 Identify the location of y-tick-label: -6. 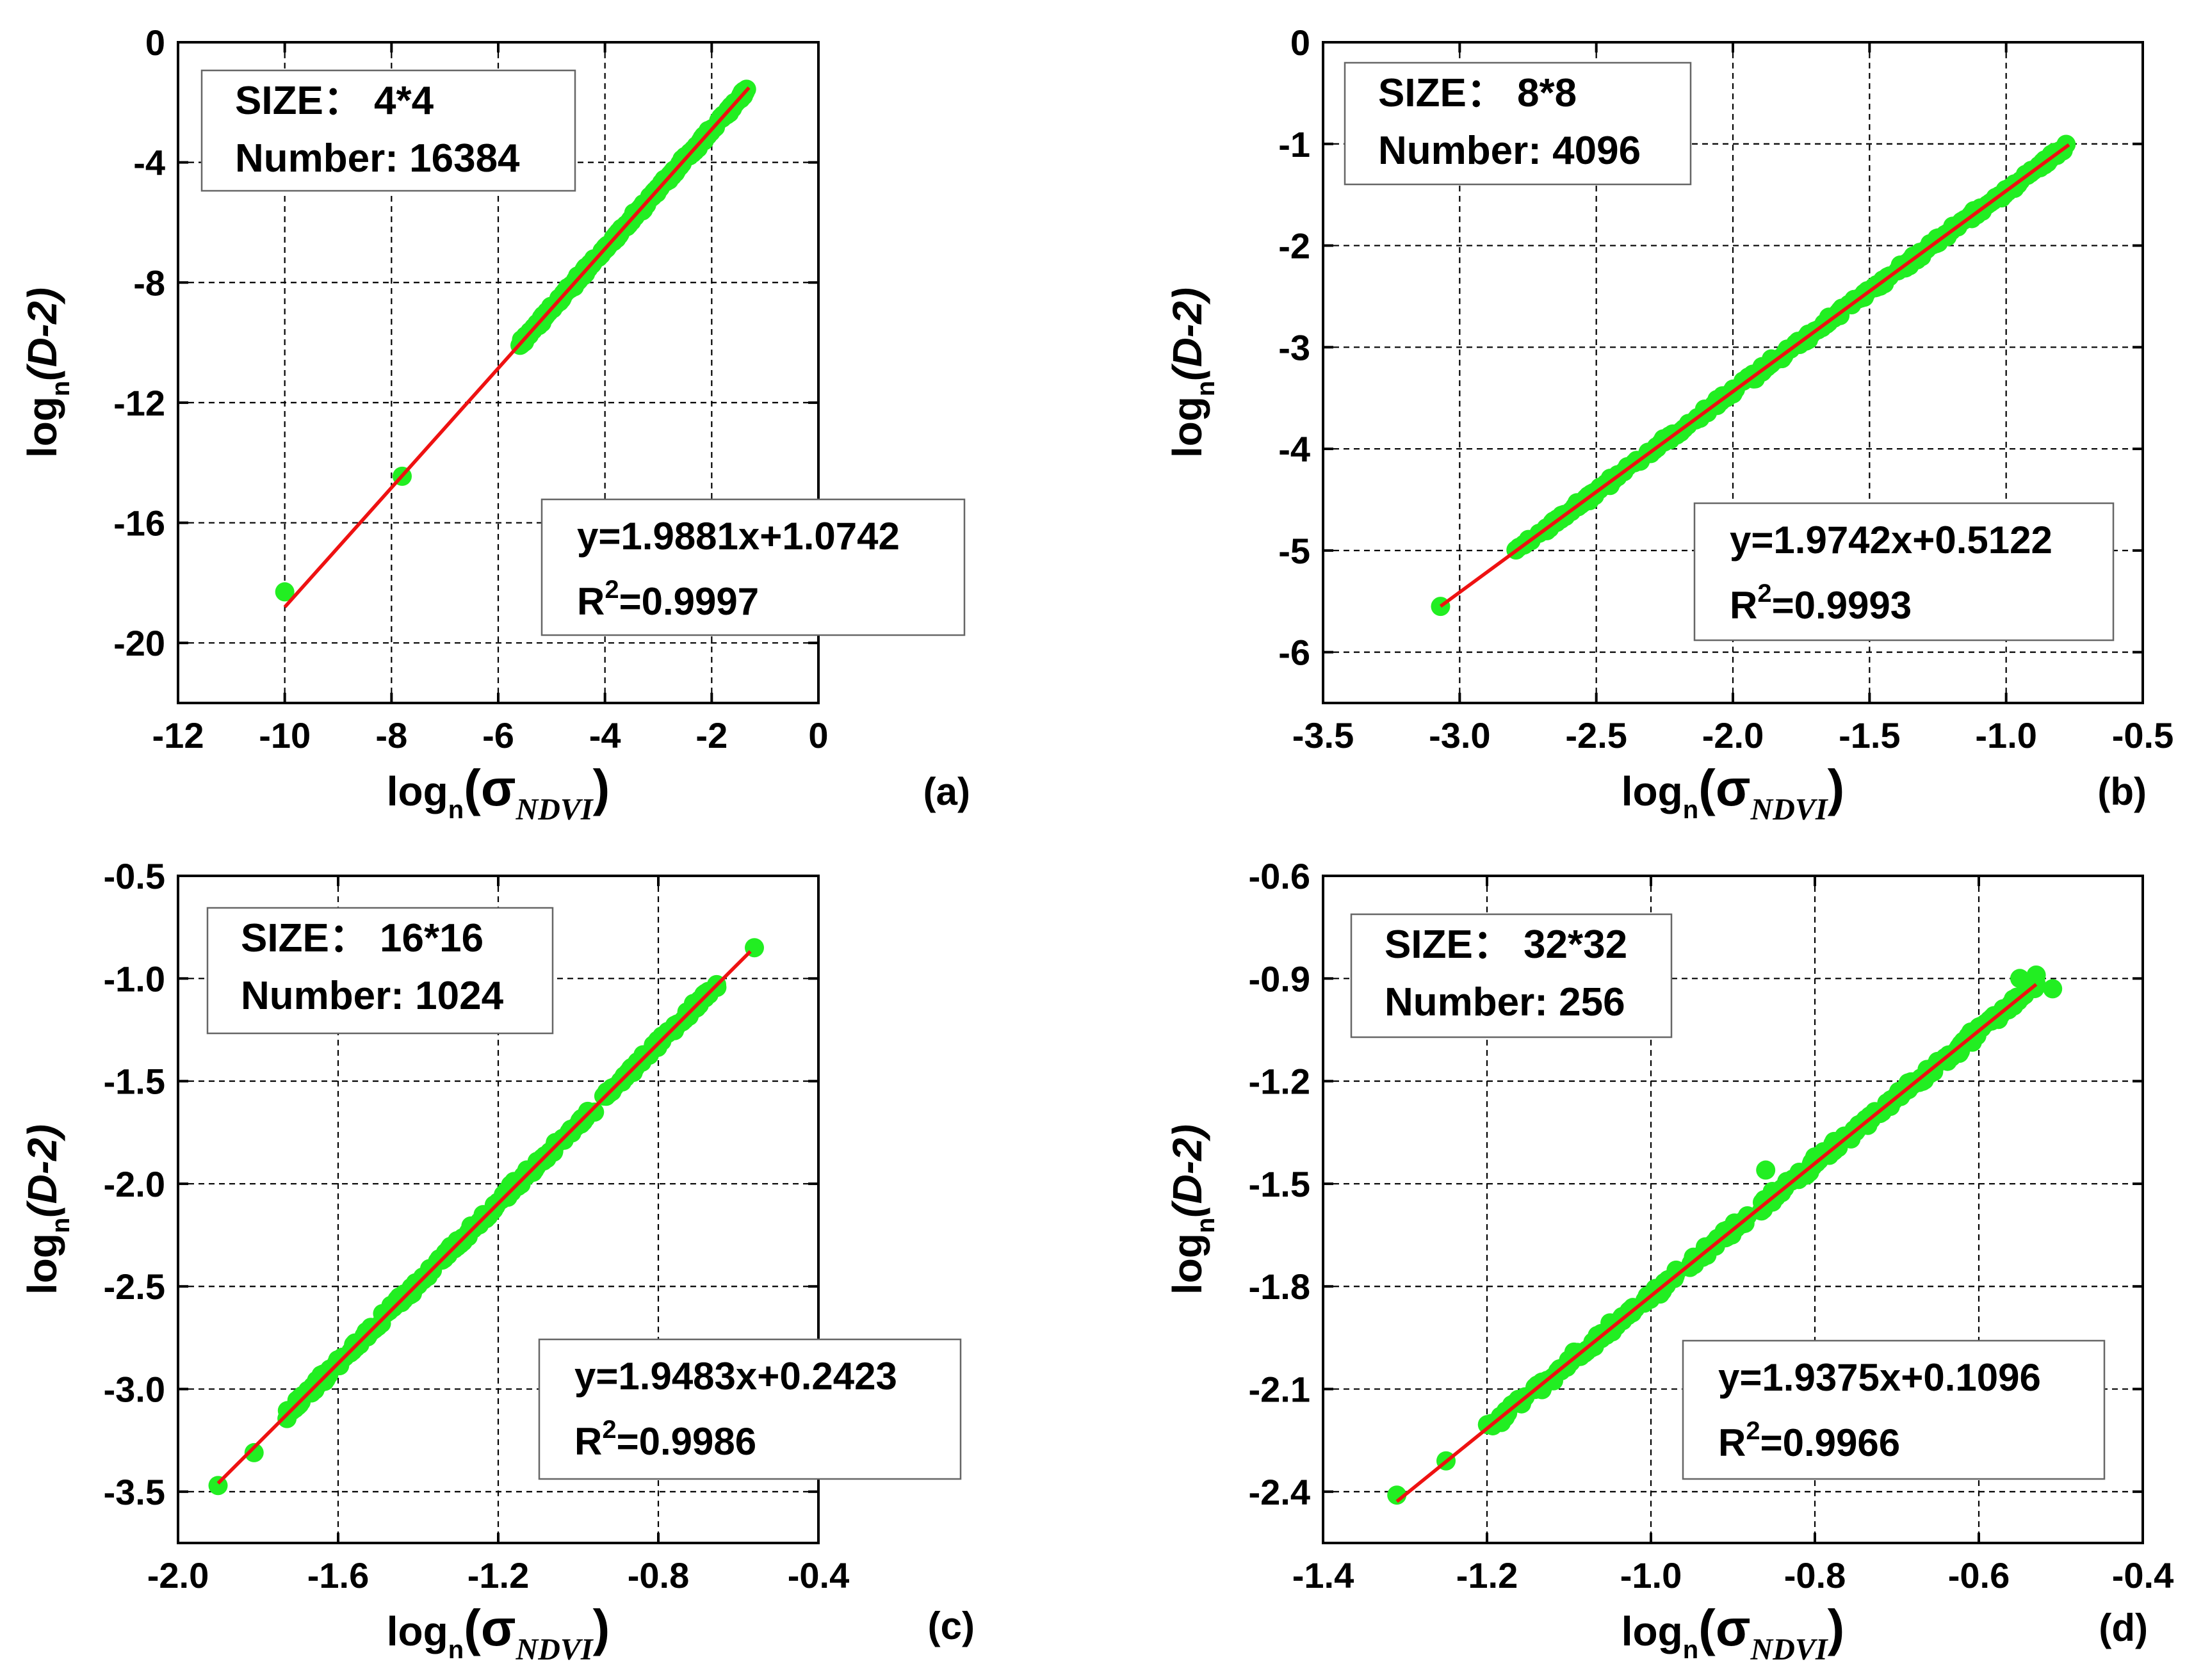
(1294, 653).